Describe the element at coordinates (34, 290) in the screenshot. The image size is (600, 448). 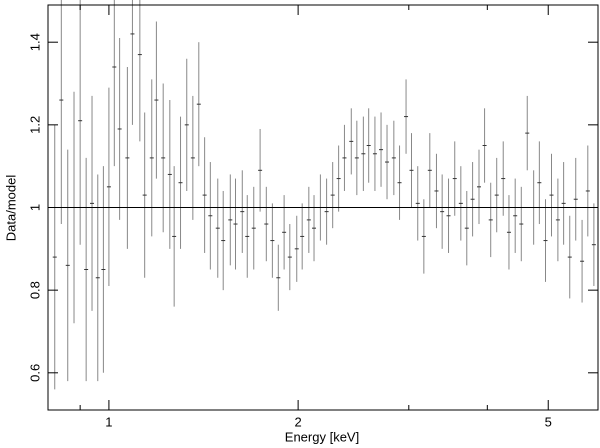
I see `y-tick-label: 0.8` at that location.